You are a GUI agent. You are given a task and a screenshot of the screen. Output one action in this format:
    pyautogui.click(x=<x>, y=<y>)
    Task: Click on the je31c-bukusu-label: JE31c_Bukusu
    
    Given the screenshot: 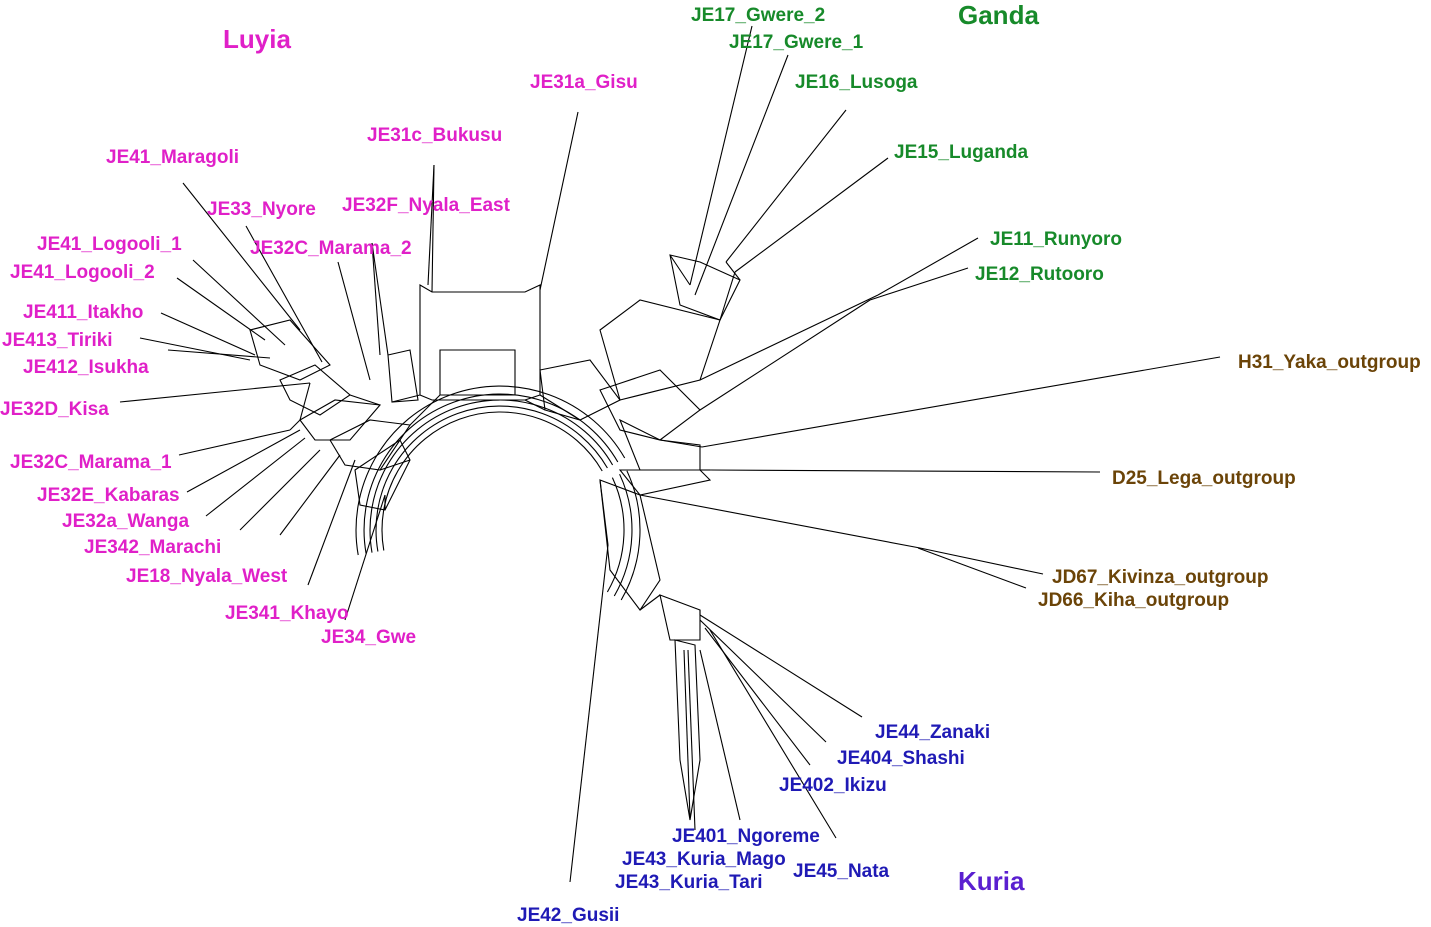 What is the action you would take?
    pyautogui.click(x=434, y=135)
    